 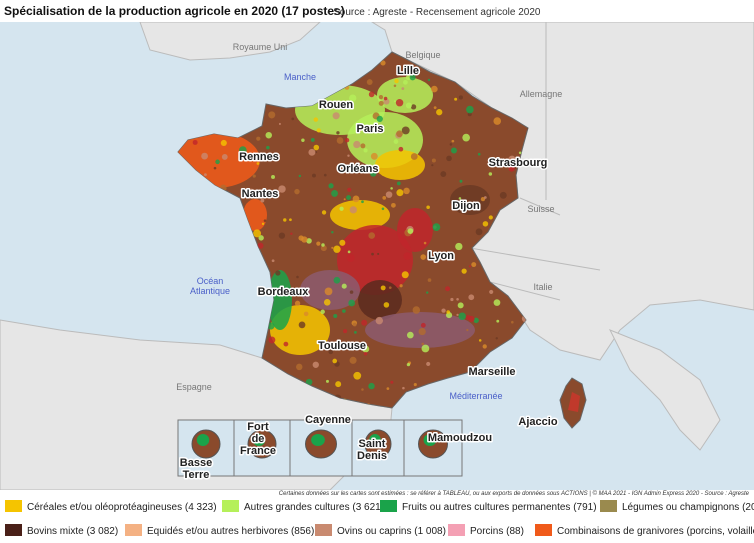 What do you see at coordinates (314, 507) in the screenshot?
I see `legend-label: Autres grandes cultures (3 621)` at bounding box center [314, 507].